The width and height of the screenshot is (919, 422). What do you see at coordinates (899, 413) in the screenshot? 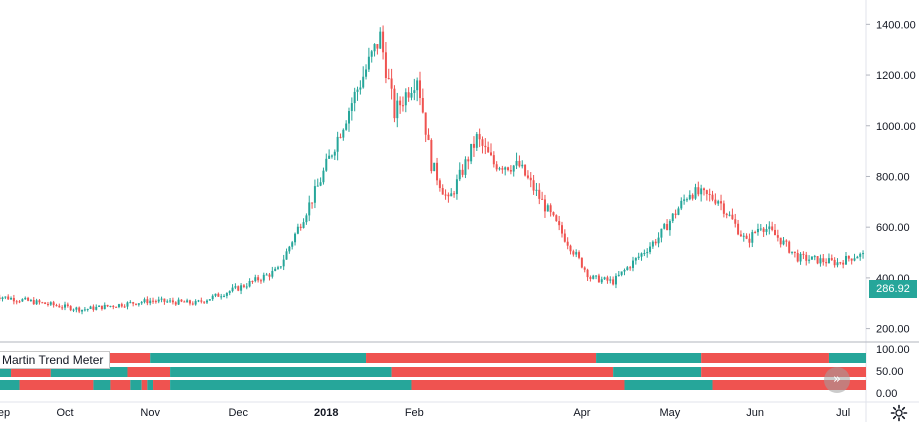
I see `gear-icon` at bounding box center [899, 413].